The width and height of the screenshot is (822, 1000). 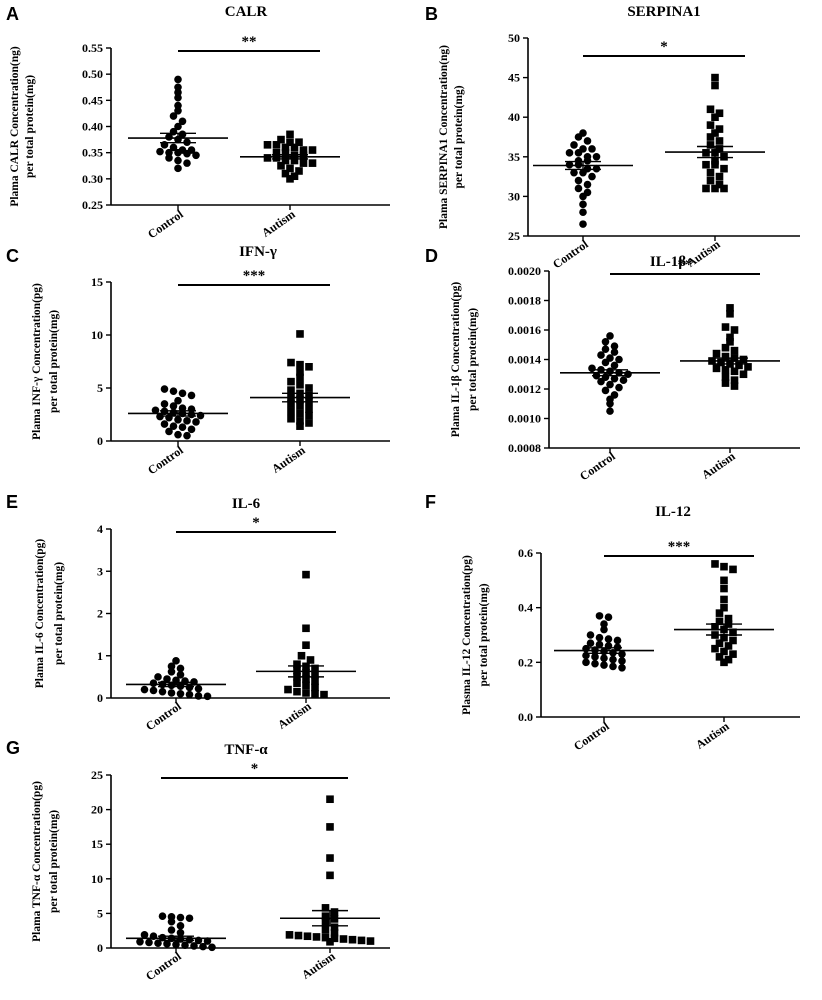 I want to click on panel-e-ytick-label: 1, so click(x=100, y=656).